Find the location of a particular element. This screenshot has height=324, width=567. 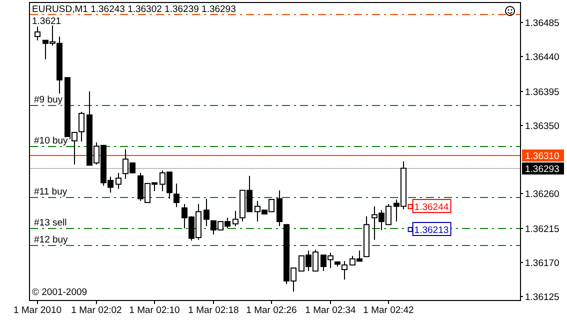

y-tick-label: 1.36125 is located at coordinates (542, 297).